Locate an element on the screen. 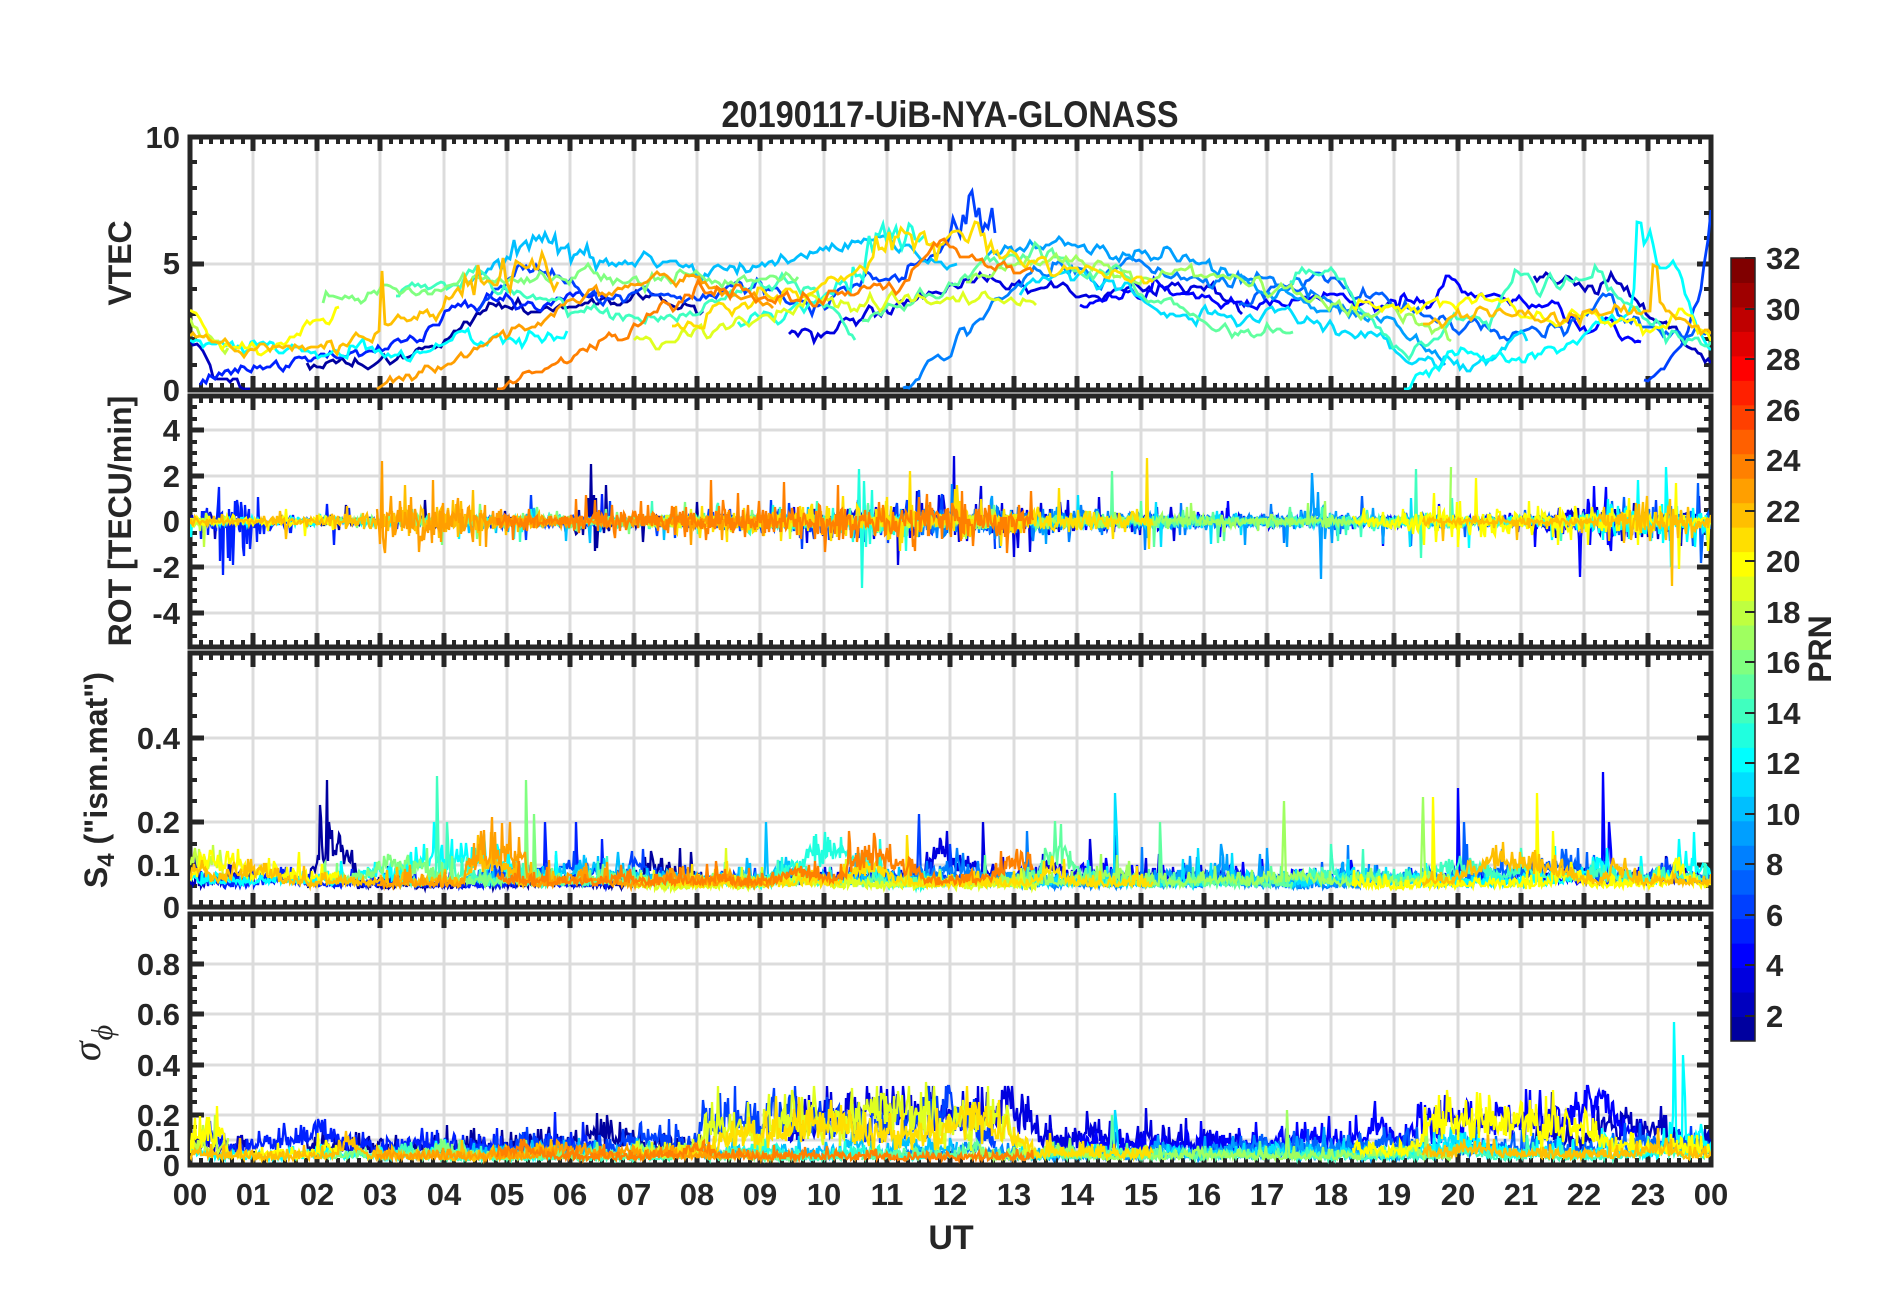  svg-text: S4 ("ism.mat") is located at coordinates (99, 780).